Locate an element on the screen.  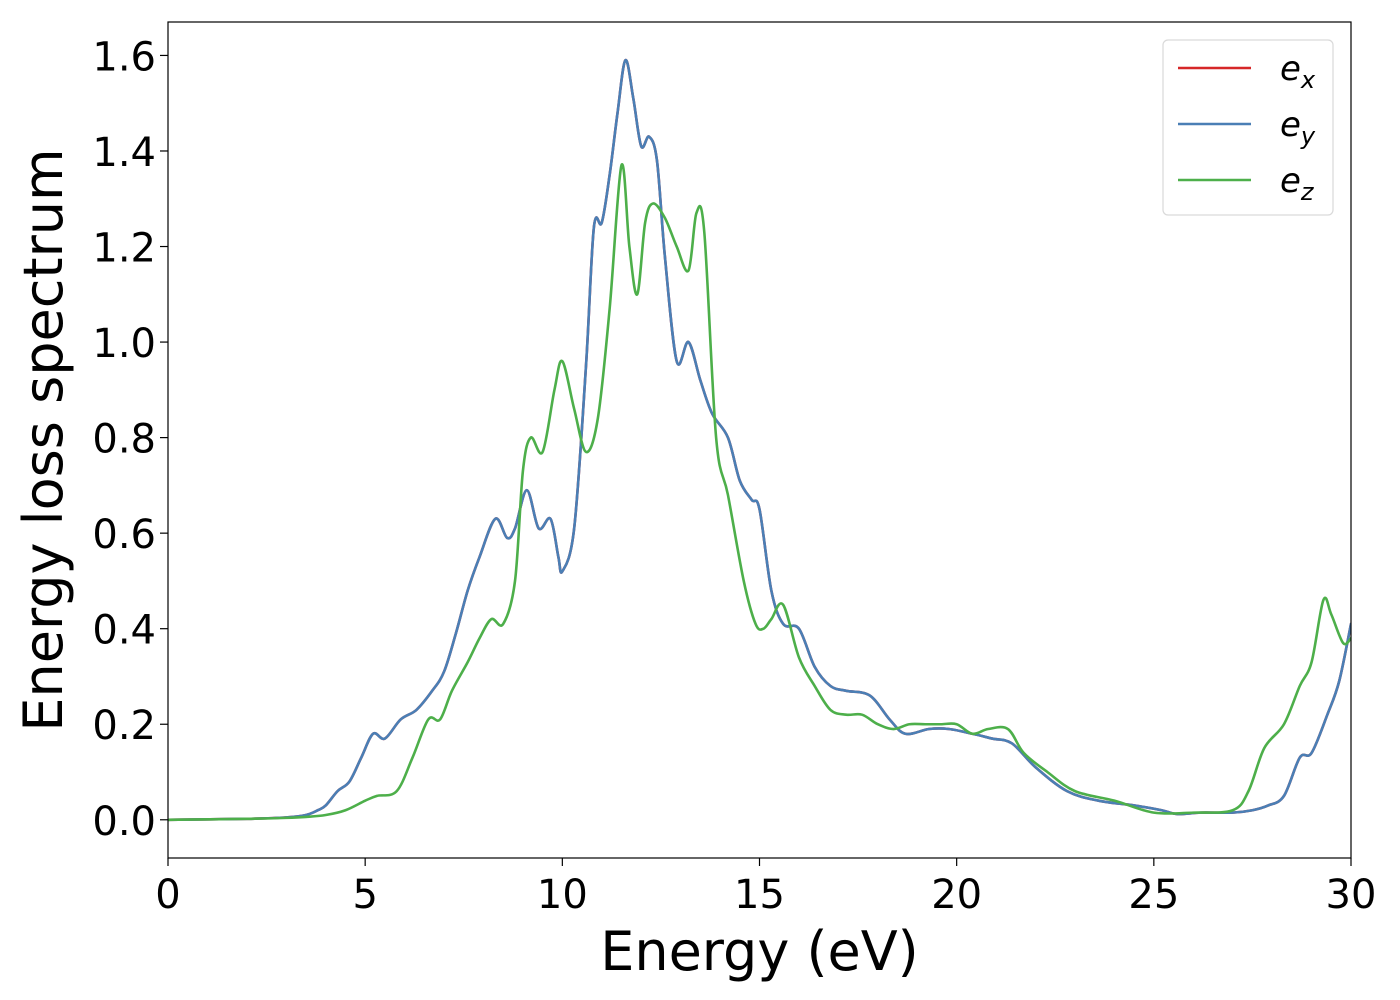
y-axis: 0.0 0.2 0.4 0.6 0.8 1.0 1.2 1.4 1.6 is located at coordinates (130, 439).